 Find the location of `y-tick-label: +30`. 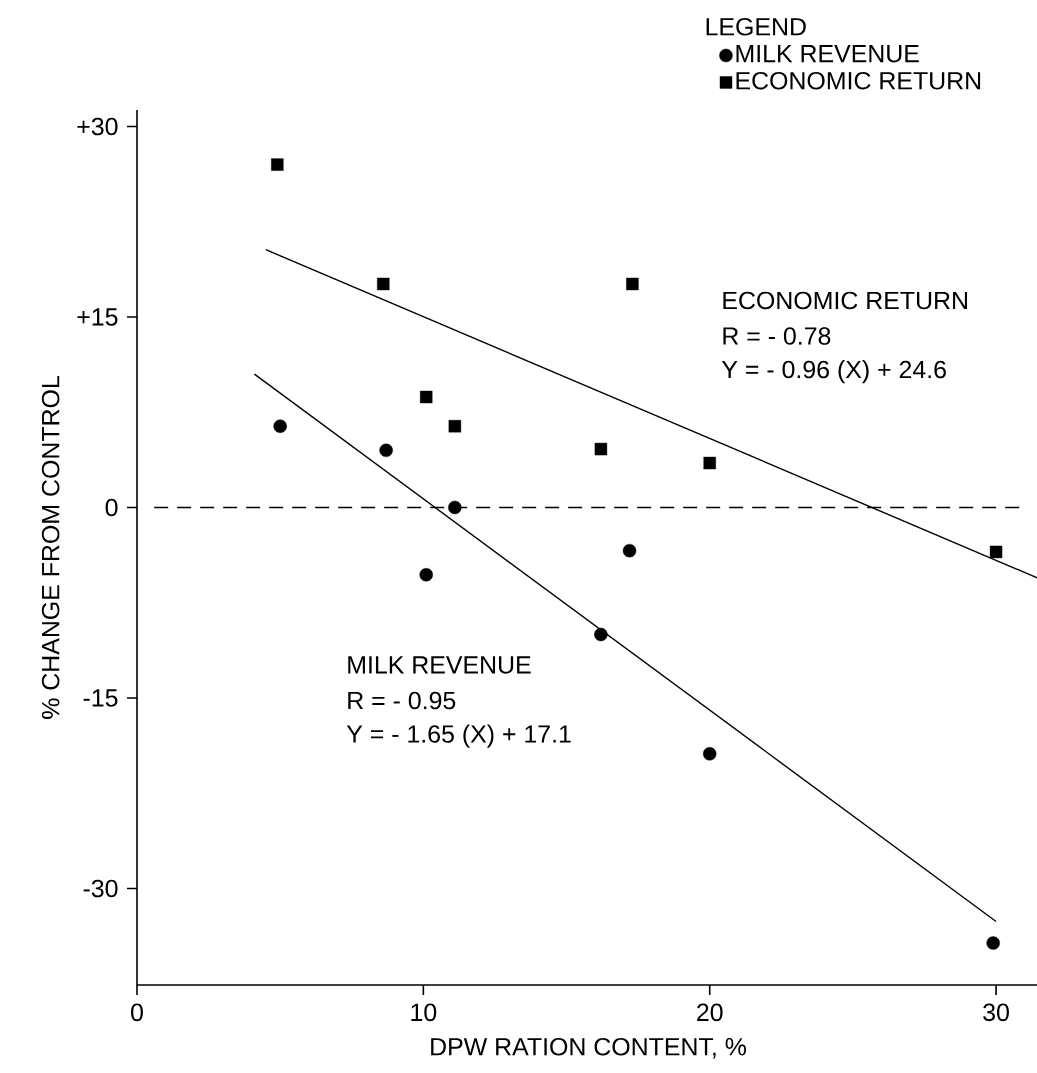

y-tick-label: +30 is located at coordinates (97, 126).